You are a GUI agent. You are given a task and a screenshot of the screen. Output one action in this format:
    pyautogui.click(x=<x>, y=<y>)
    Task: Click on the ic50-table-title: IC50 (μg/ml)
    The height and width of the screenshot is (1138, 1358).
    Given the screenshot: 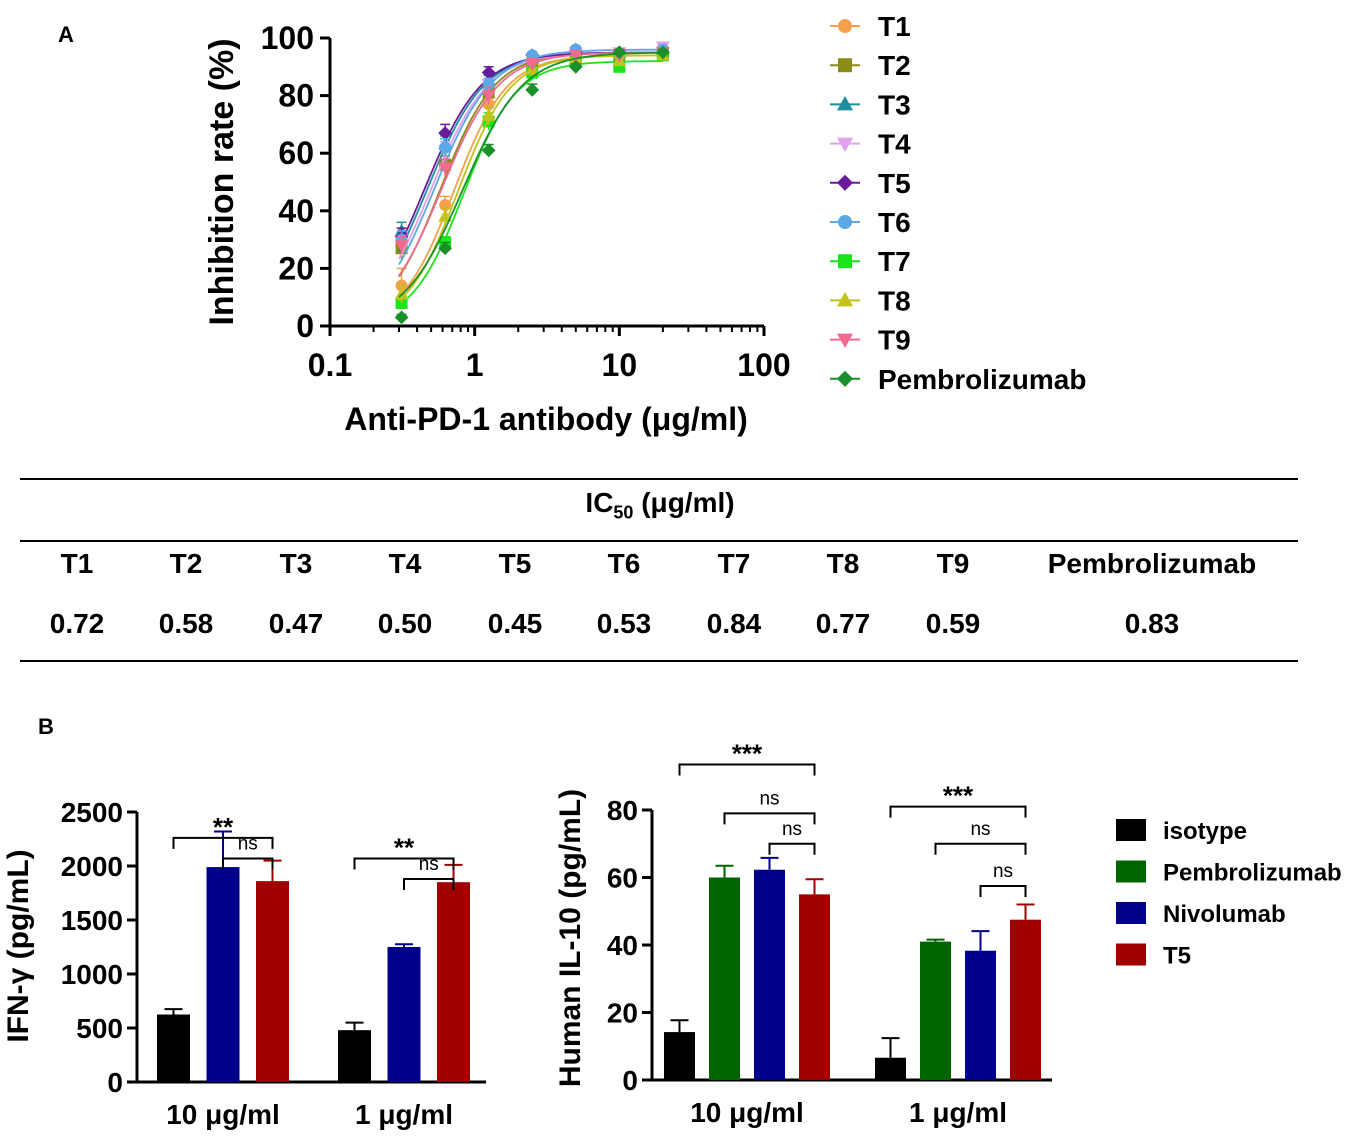 What is the action you would take?
    pyautogui.click(x=660, y=505)
    